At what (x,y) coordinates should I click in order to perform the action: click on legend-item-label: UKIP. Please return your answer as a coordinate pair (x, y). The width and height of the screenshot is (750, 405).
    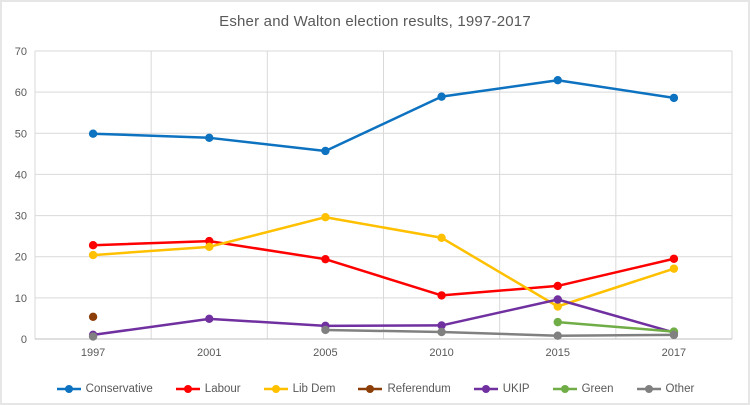
    Looking at the image, I should click on (516, 389).